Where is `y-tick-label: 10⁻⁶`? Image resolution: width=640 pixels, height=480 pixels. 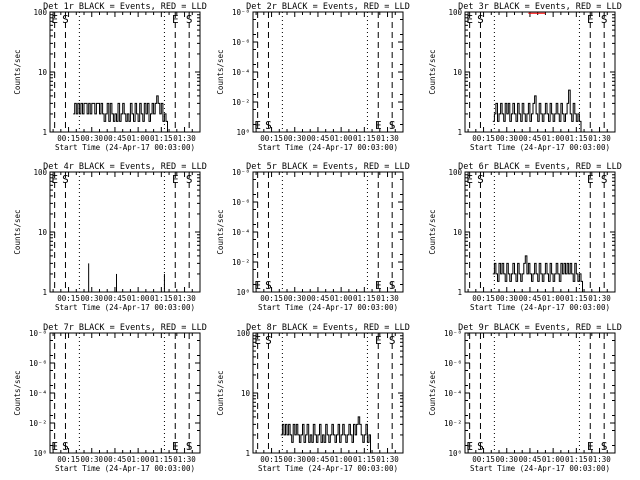 y-tick-label: 10⁻⁶ is located at coordinates (241, 42).